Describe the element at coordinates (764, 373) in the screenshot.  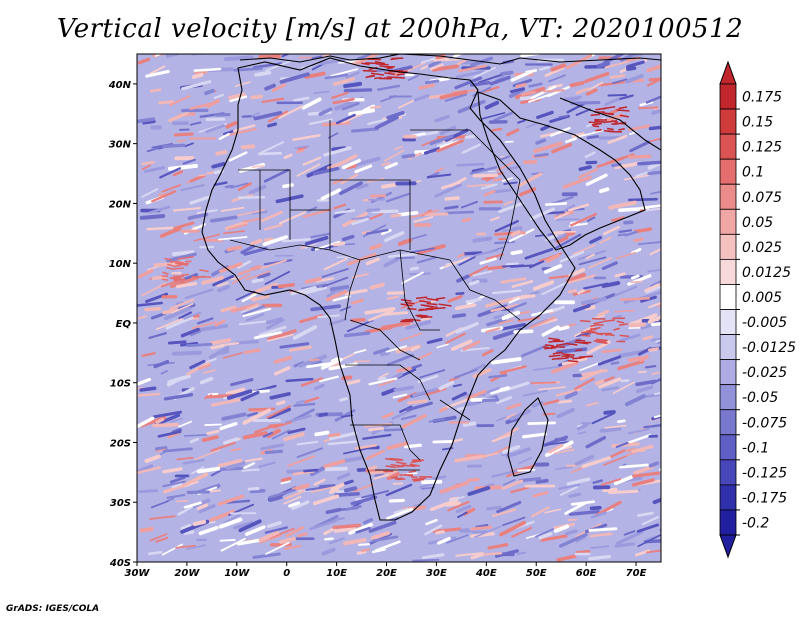
I see `colorbar-label: -0.025` at that location.